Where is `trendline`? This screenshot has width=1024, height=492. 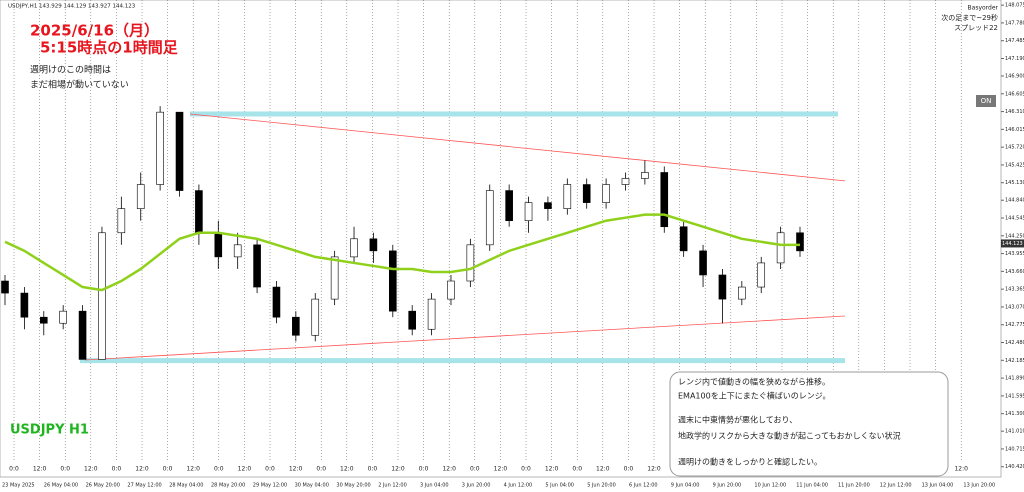 trendline is located at coordinates (465, 338).